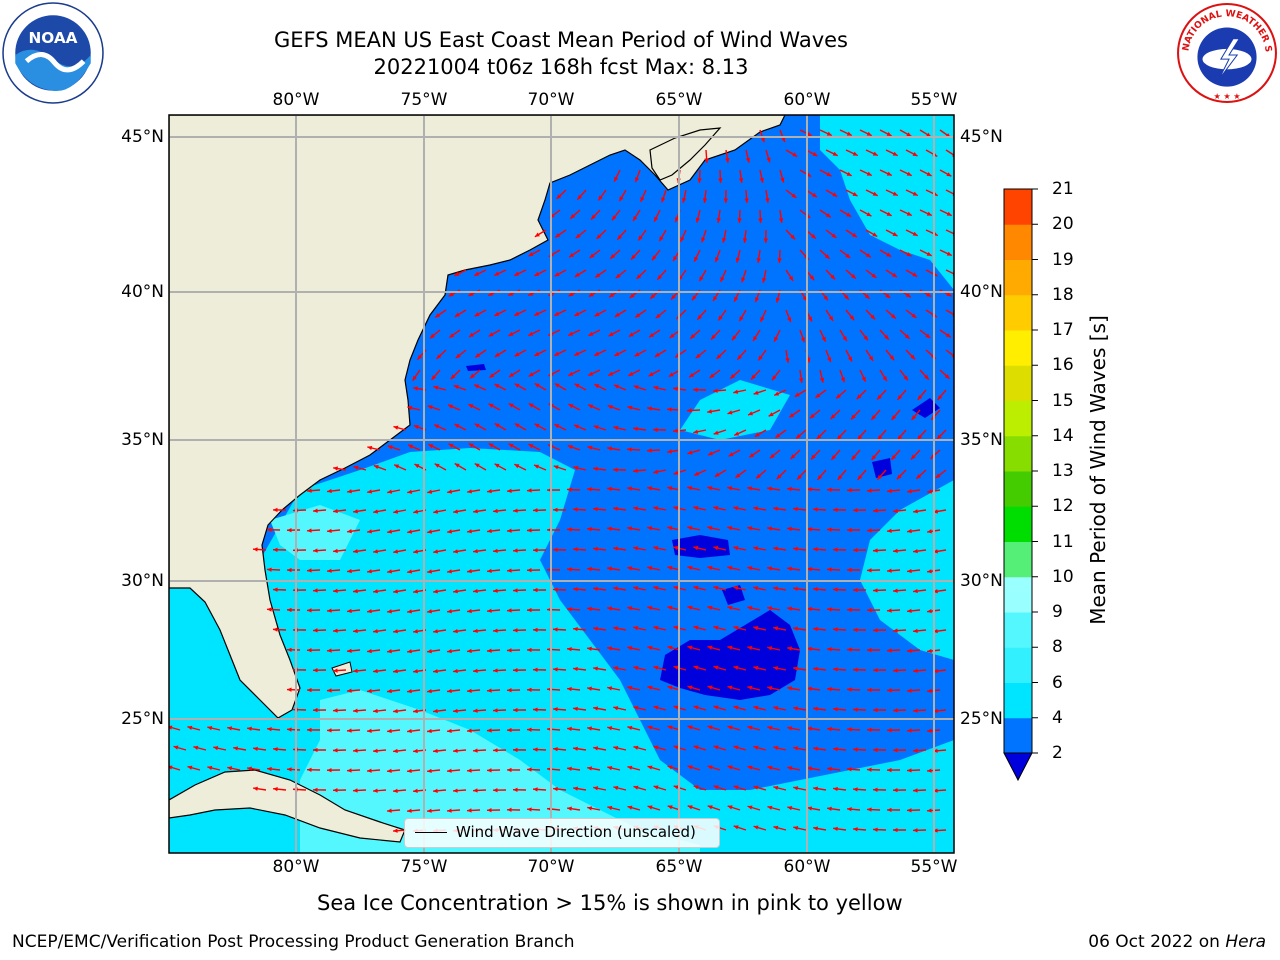 The image size is (1280, 960). I want to click on lon-label-top: 55°W, so click(934, 100).